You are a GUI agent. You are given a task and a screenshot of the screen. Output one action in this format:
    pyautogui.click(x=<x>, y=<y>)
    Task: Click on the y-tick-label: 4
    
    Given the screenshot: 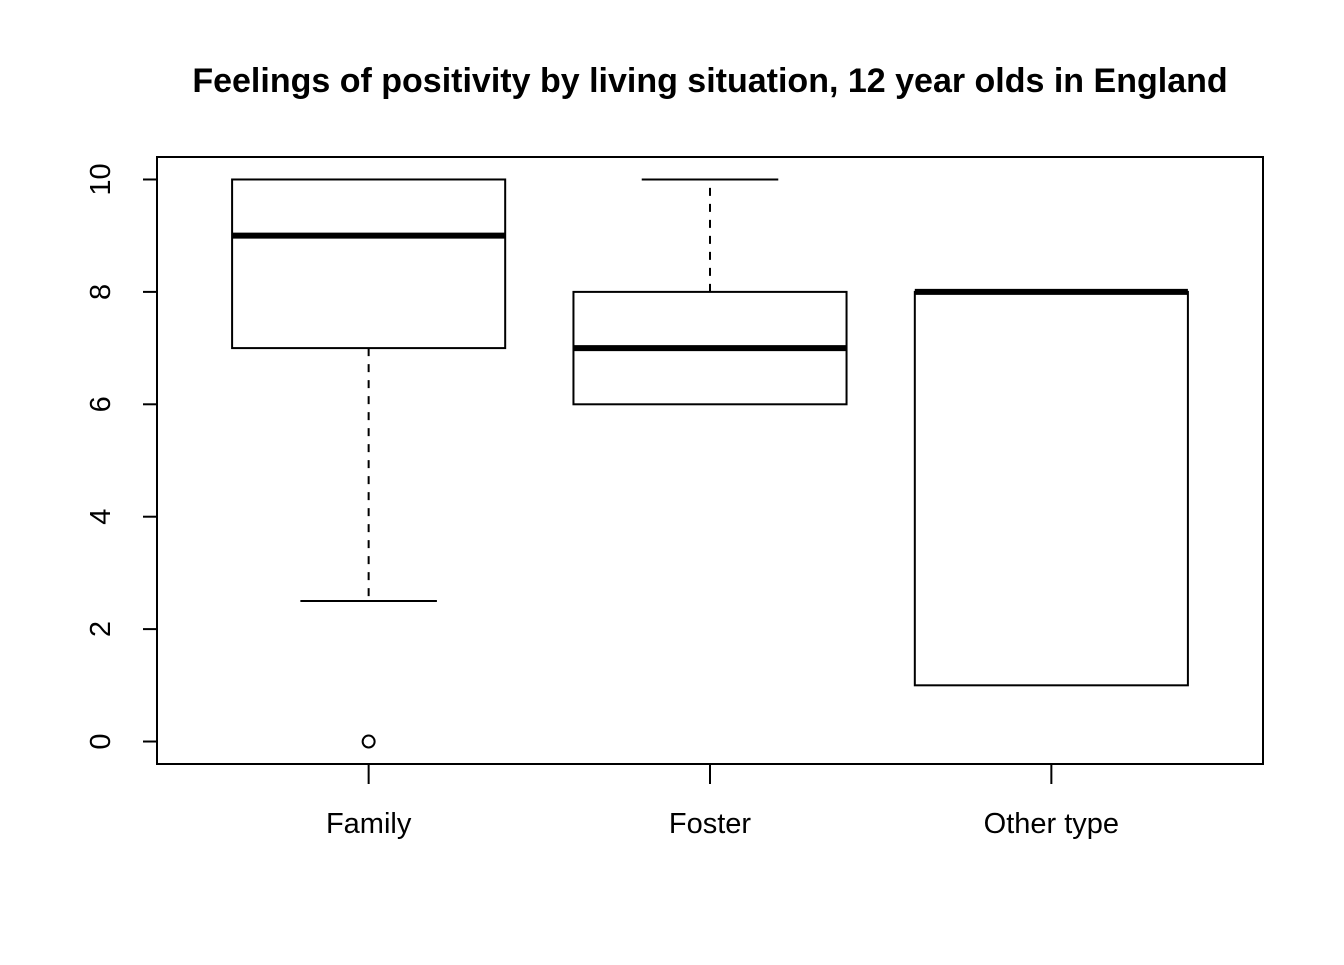 What is the action you would take?
    pyautogui.click(x=101, y=517)
    